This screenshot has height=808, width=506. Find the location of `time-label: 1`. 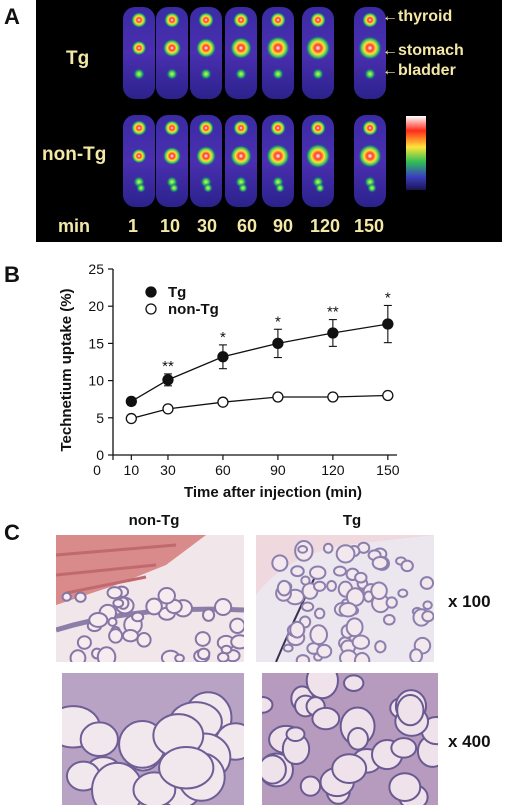

time-label: 1 is located at coordinates (133, 226).